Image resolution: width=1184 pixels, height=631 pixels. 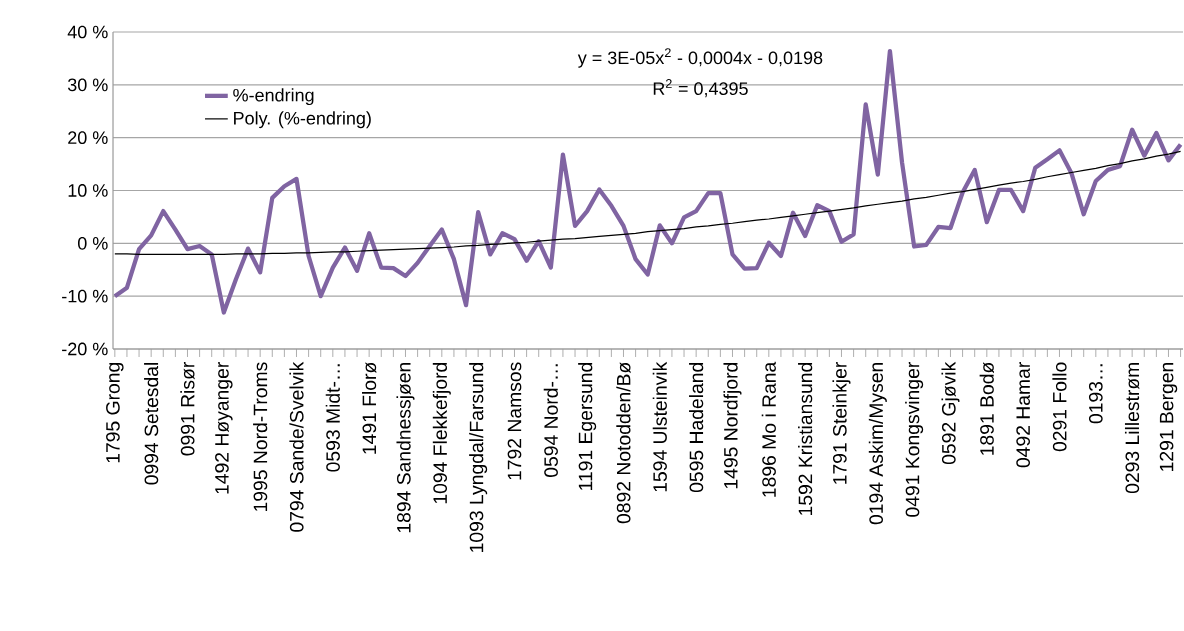 I want to click on x-tick-label: 0491 Kongsvinger, so click(x=914, y=439).